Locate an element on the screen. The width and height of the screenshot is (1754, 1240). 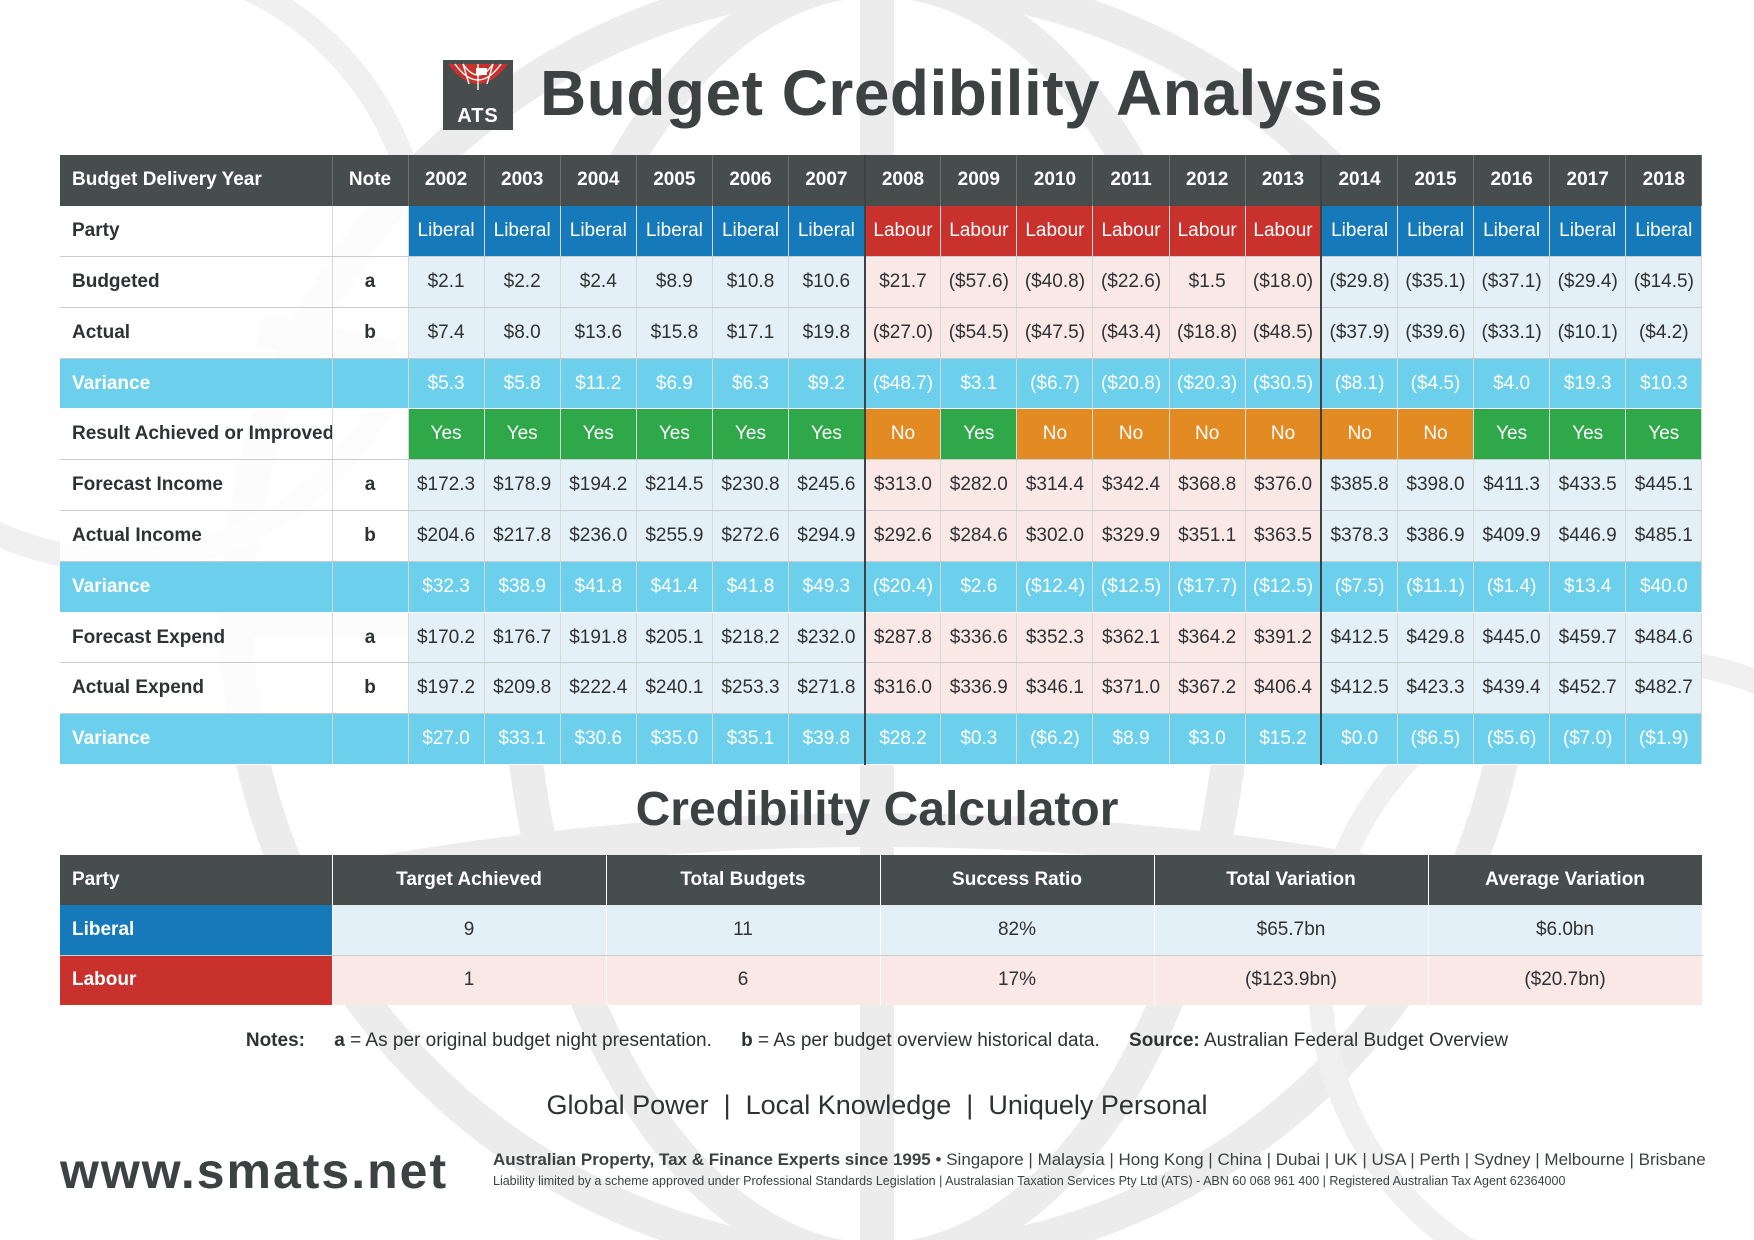
ats-logo: ATS is located at coordinates (478, 95).